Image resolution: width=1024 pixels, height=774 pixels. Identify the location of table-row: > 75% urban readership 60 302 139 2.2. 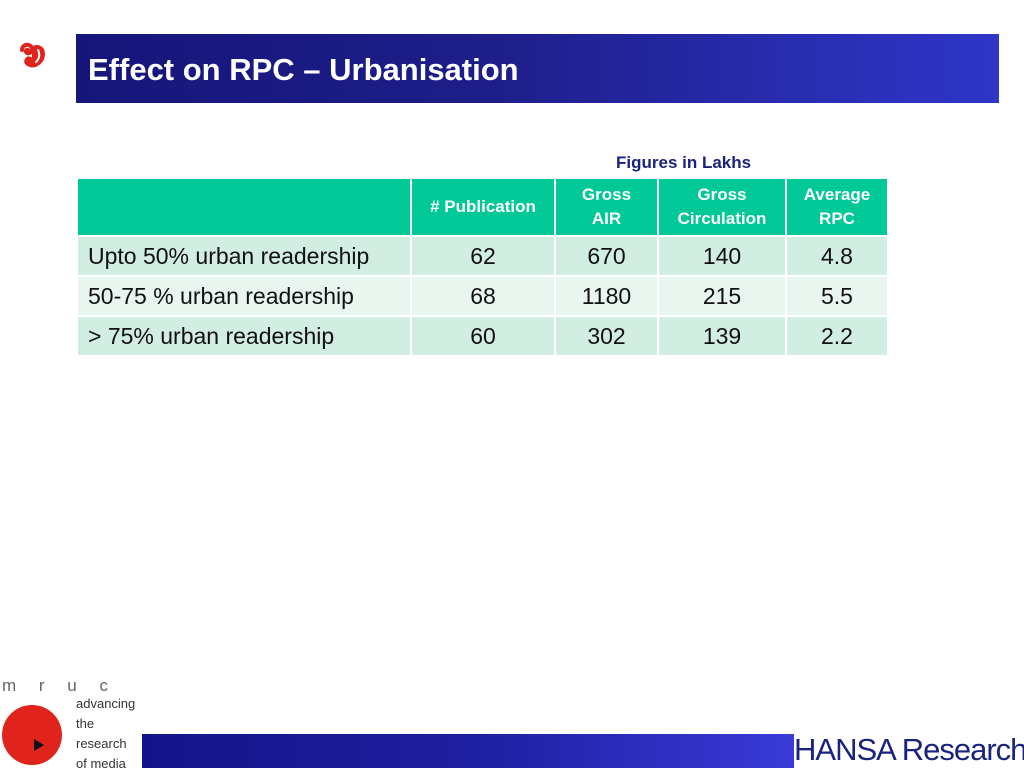
(482, 336).